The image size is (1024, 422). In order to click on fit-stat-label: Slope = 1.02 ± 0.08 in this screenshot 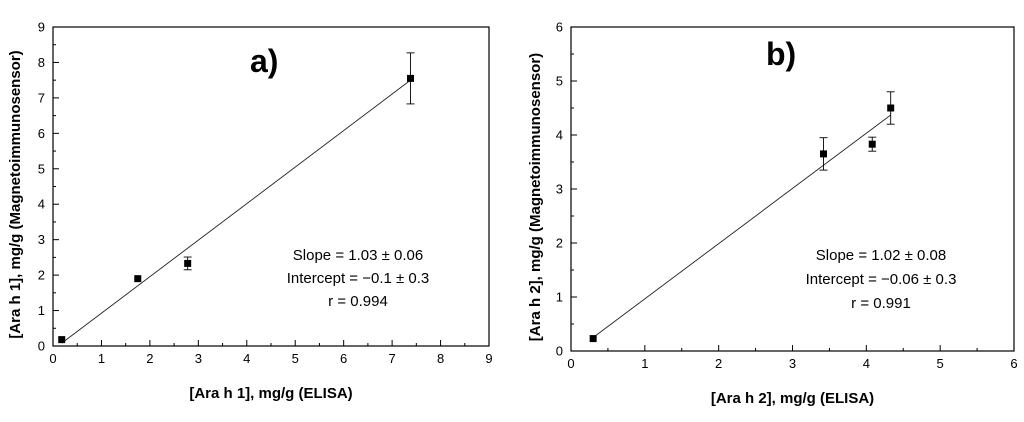, I will do `click(881, 255)`.